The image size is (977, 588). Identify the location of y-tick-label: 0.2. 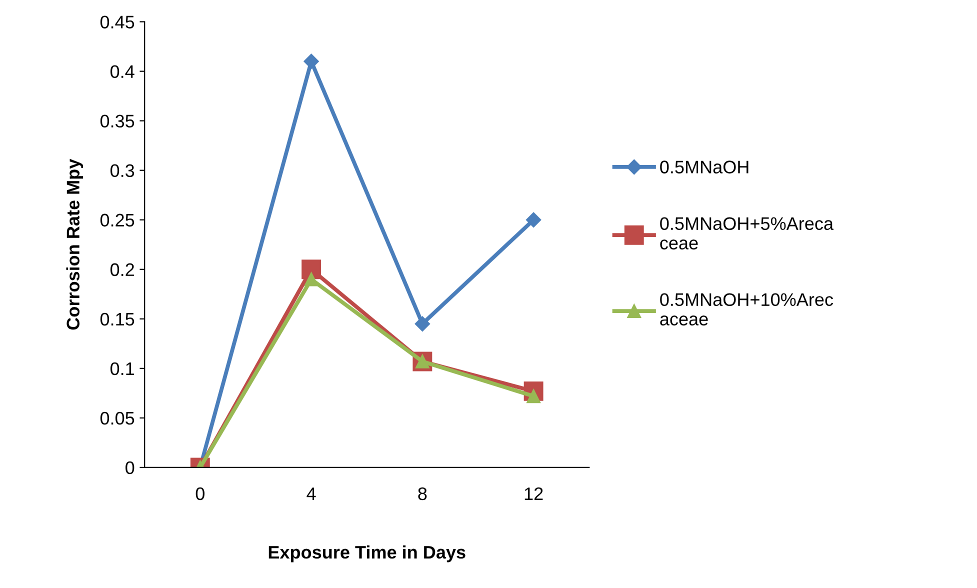
(122, 269).